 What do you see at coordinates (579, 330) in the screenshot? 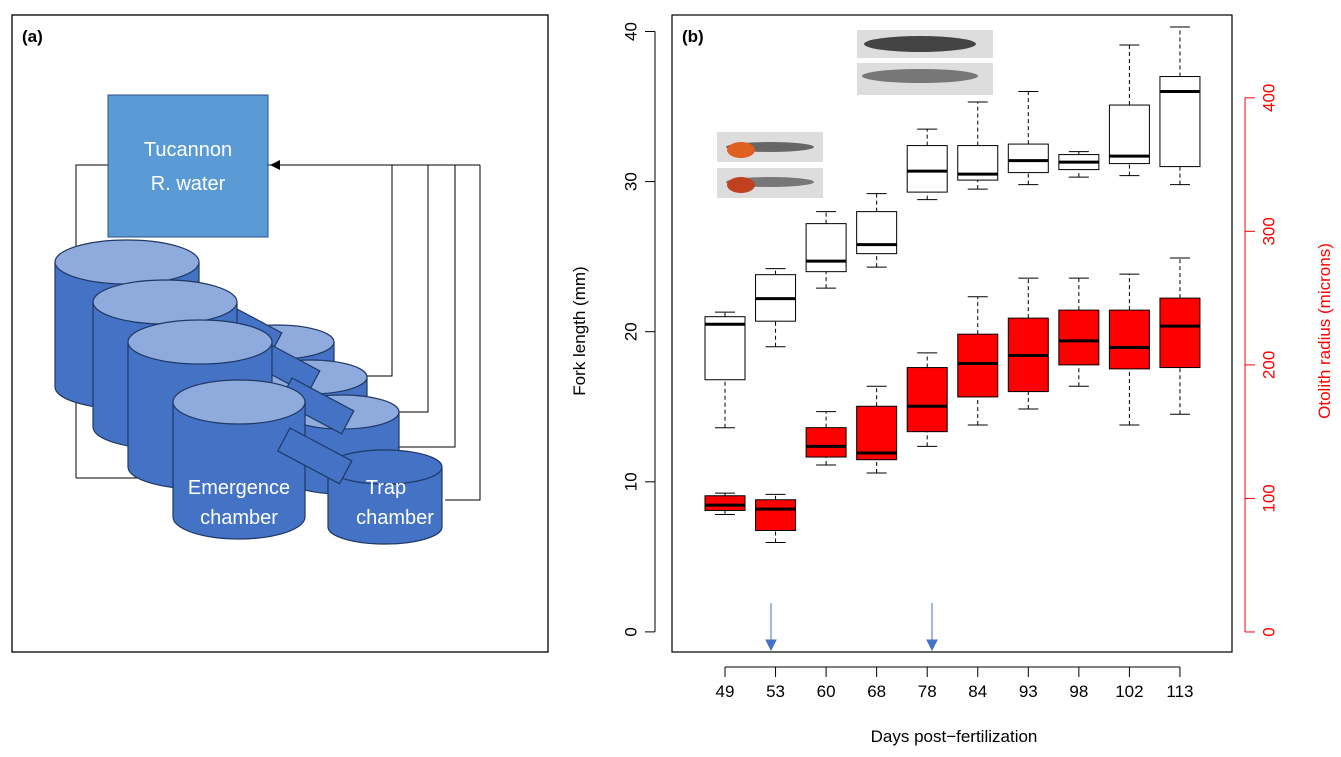
I see `y-axis-label: Fork length (mm)` at bounding box center [579, 330].